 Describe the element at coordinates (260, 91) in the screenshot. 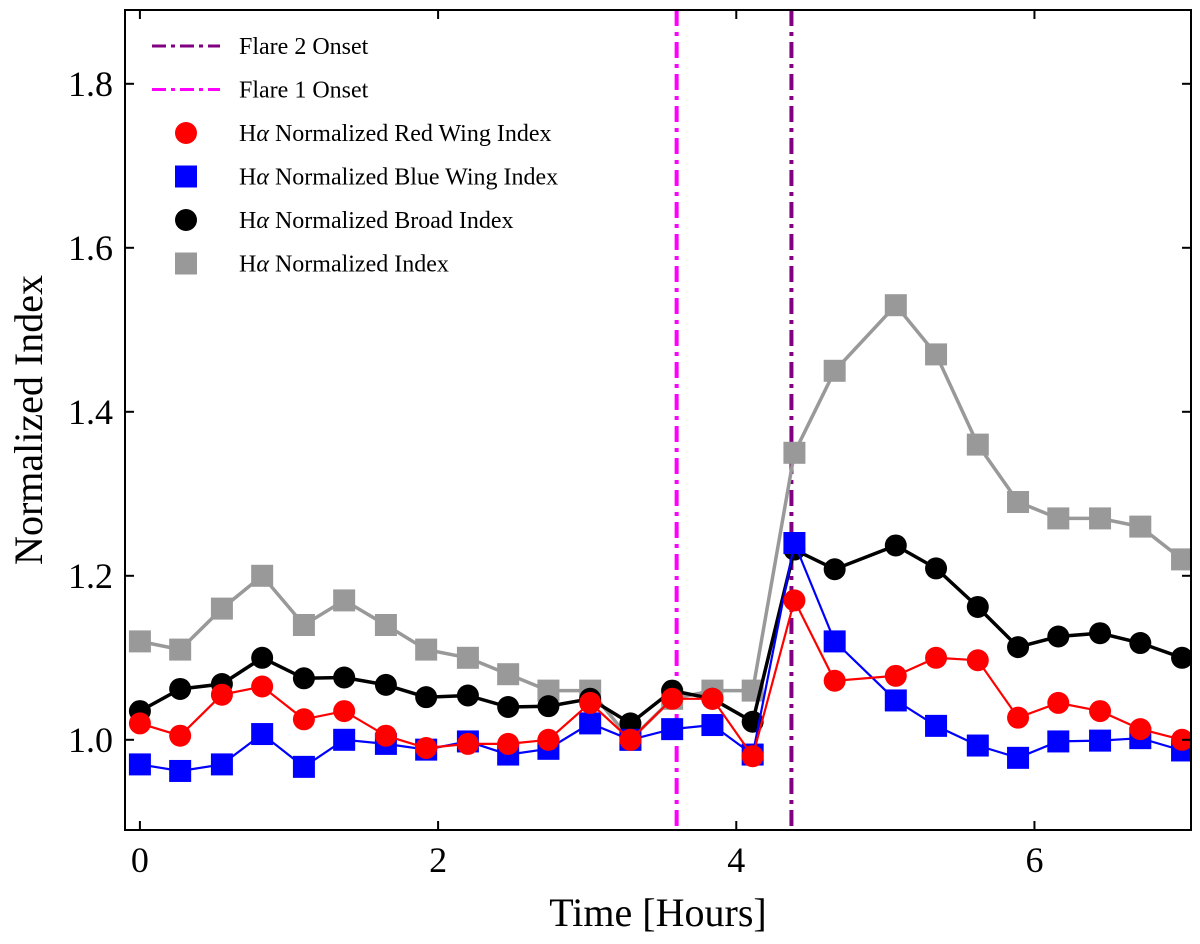

I see `legend-item: Flare 1 Onset` at that location.